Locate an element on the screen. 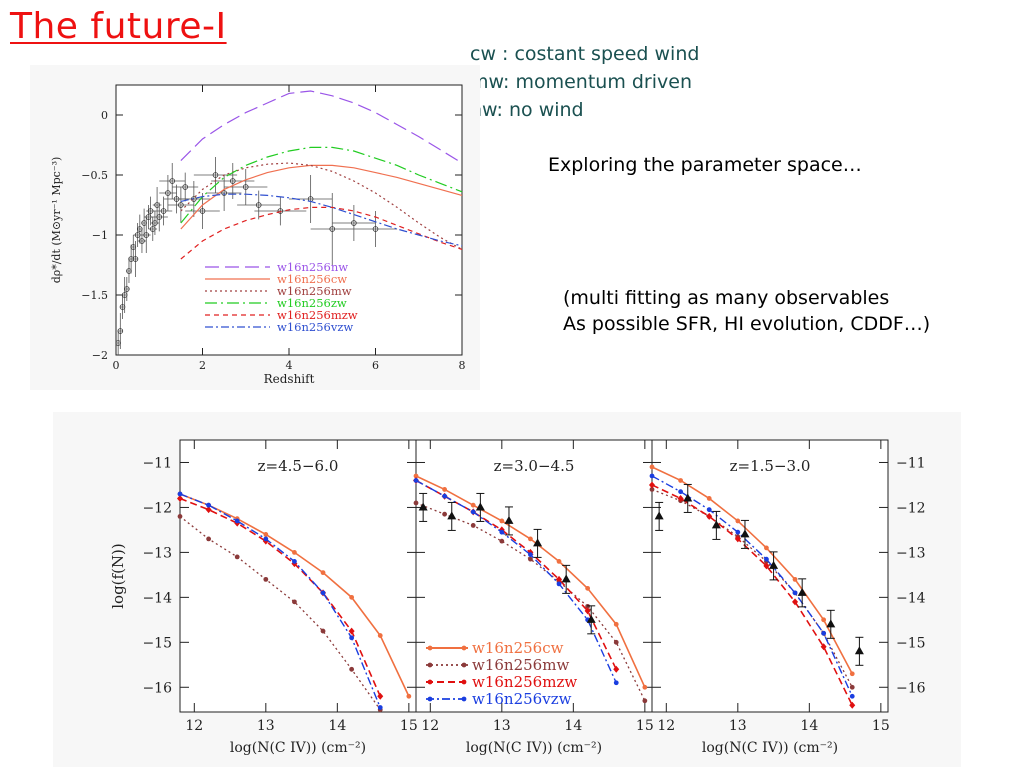  cddf-y-tick-label-right: −13 is located at coordinates (911, 553).